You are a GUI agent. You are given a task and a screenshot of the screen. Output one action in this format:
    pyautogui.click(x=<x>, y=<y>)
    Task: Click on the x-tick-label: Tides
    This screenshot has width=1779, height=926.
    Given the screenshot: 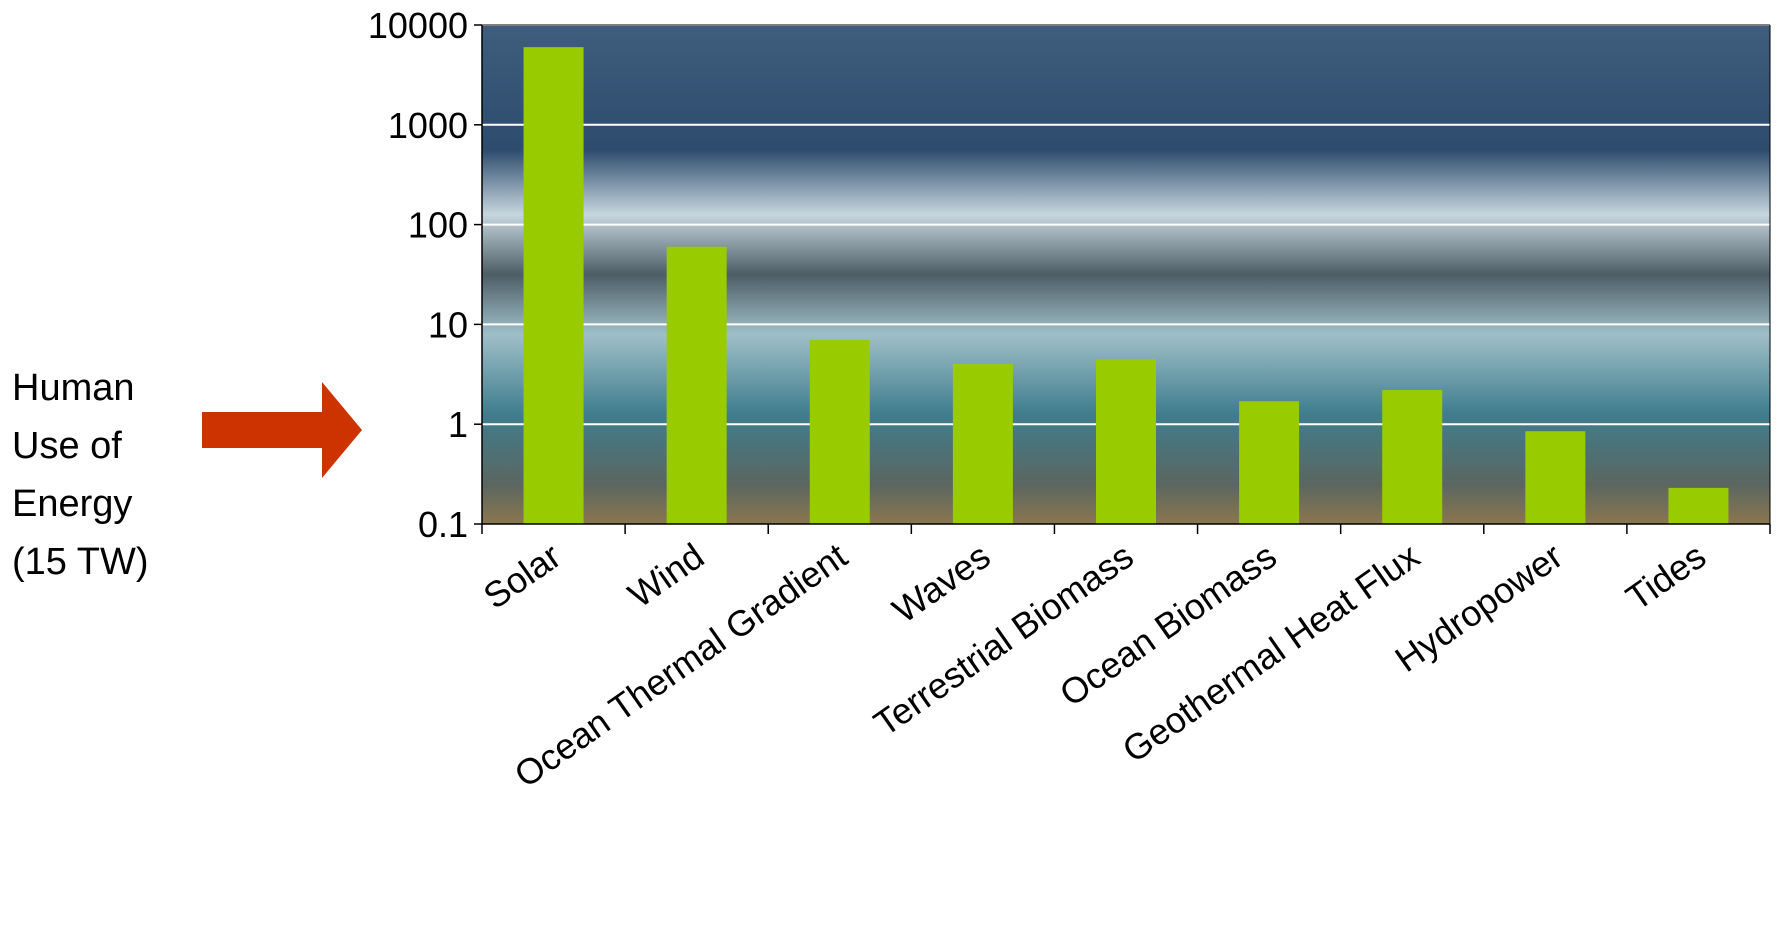 What is the action you would take?
    pyautogui.click(x=1665, y=576)
    